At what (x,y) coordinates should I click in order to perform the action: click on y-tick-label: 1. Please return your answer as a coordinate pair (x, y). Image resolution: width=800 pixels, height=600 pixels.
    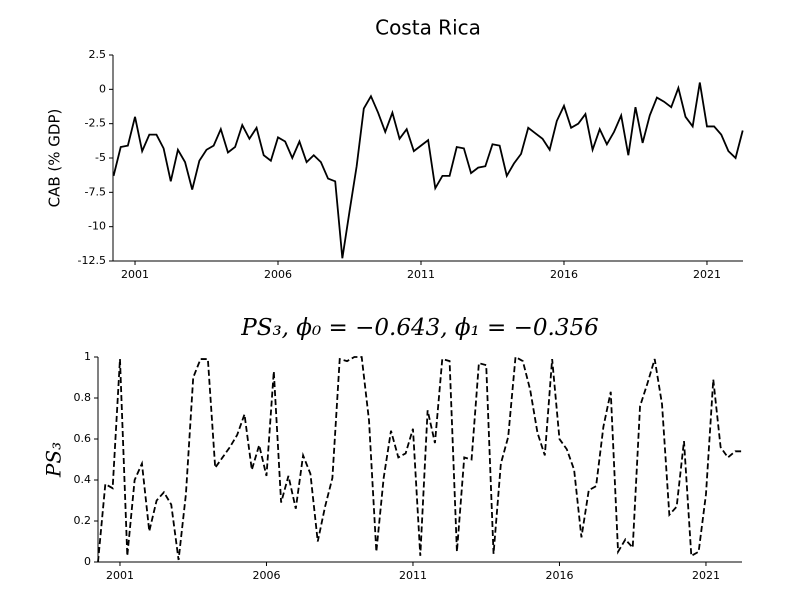
    Looking at the image, I should click on (87, 356).